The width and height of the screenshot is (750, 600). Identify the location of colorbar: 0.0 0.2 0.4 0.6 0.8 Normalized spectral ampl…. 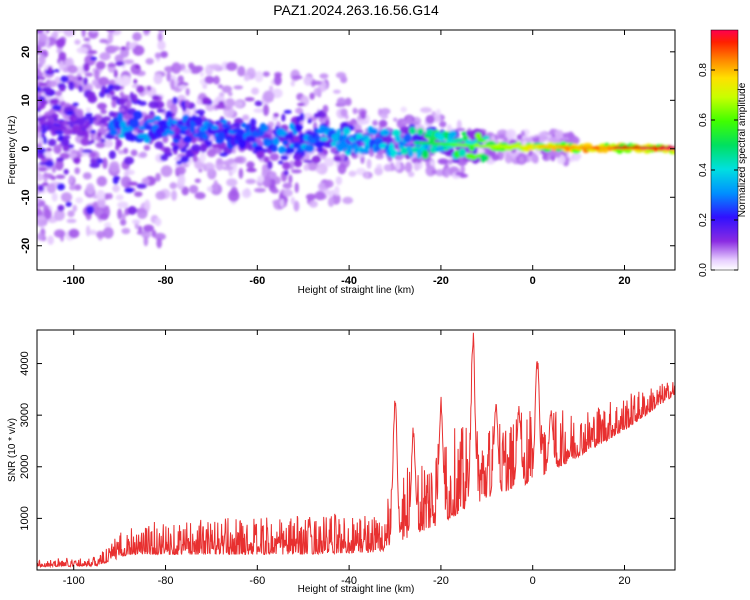
(723, 153).